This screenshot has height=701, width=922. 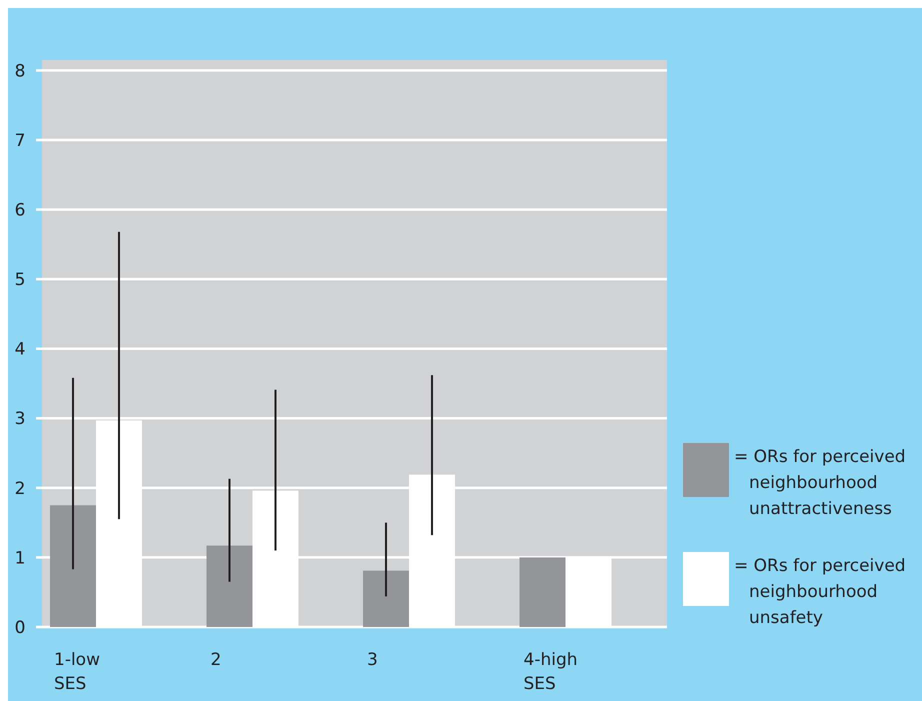 What do you see at coordinates (20, 558) in the screenshot?
I see `y-tick-label: 1` at bounding box center [20, 558].